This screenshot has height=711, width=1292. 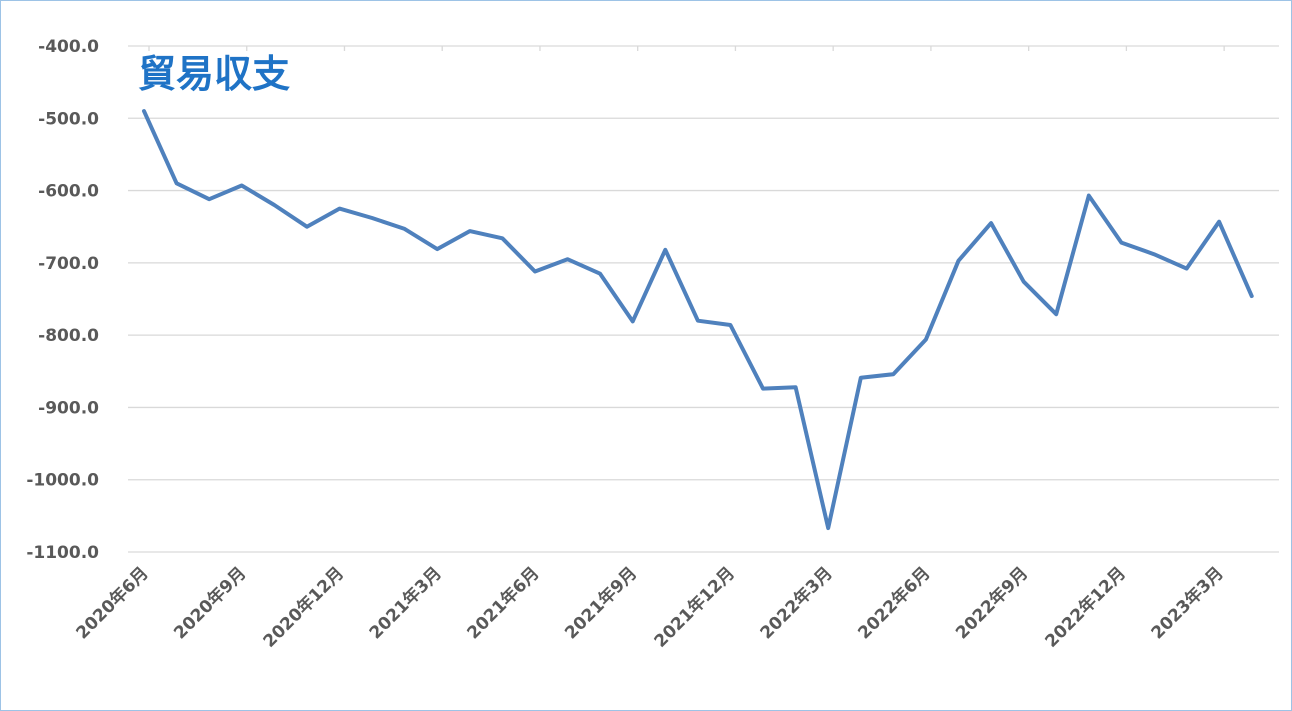 I want to click on x-tick-label: 2021年12月, so click(x=694, y=607).